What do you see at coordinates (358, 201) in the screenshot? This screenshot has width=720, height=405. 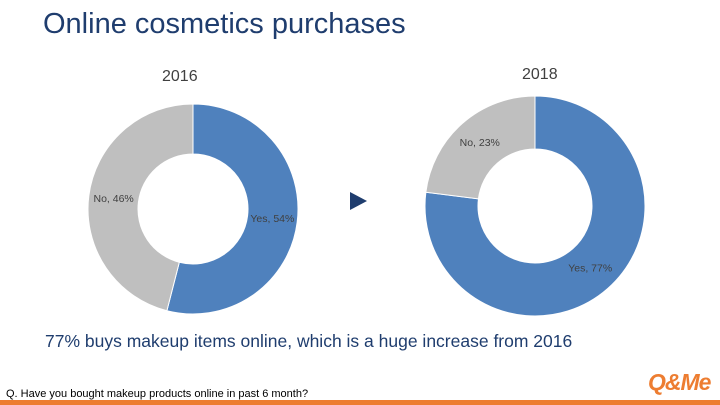 I see `play-arrow-icon` at bounding box center [358, 201].